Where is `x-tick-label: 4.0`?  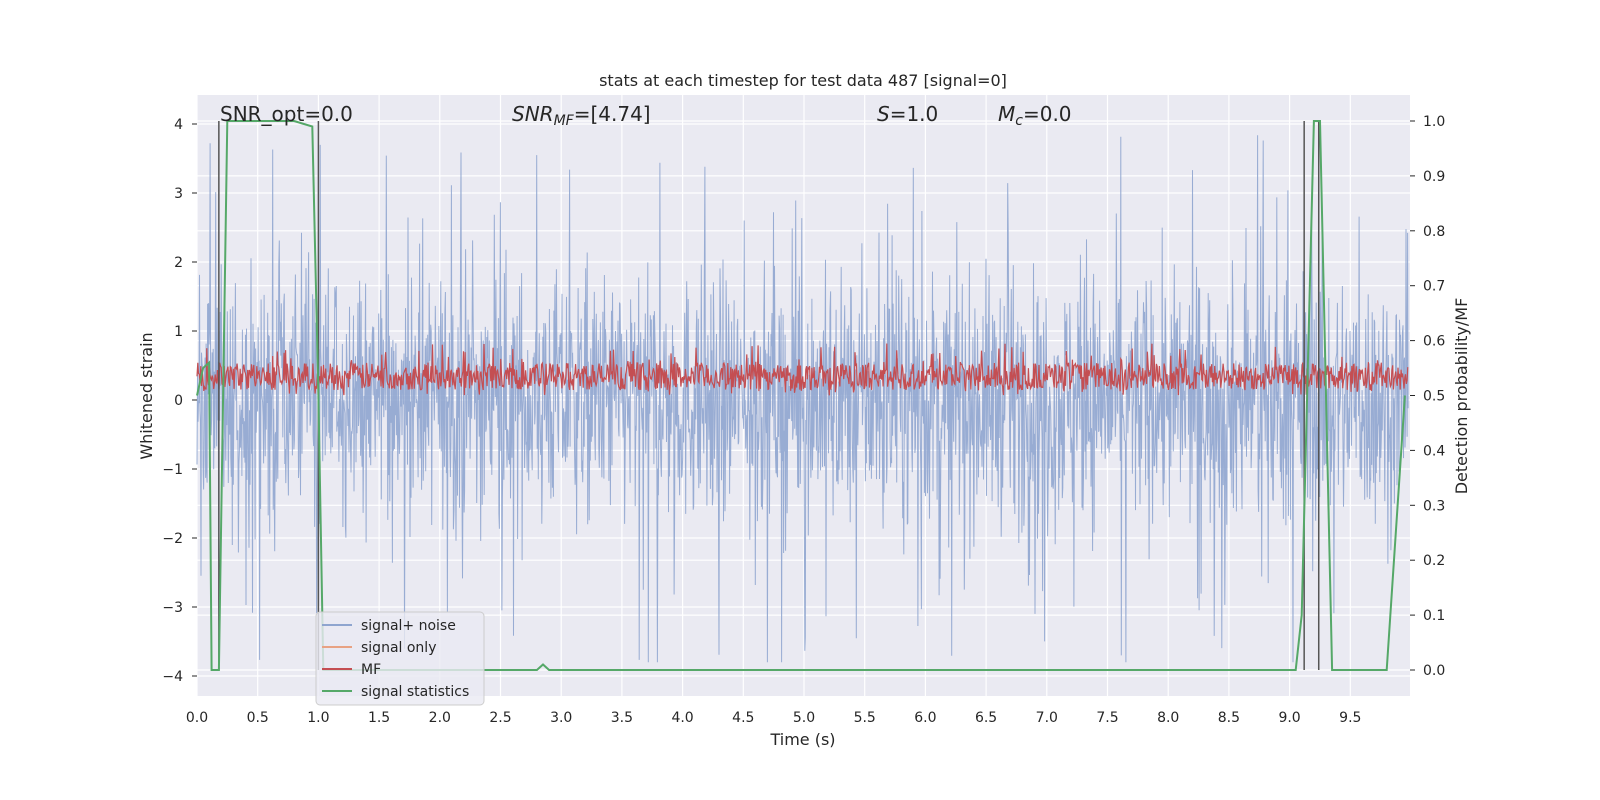 x-tick-label: 4.0 is located at coordinates (682, 718).